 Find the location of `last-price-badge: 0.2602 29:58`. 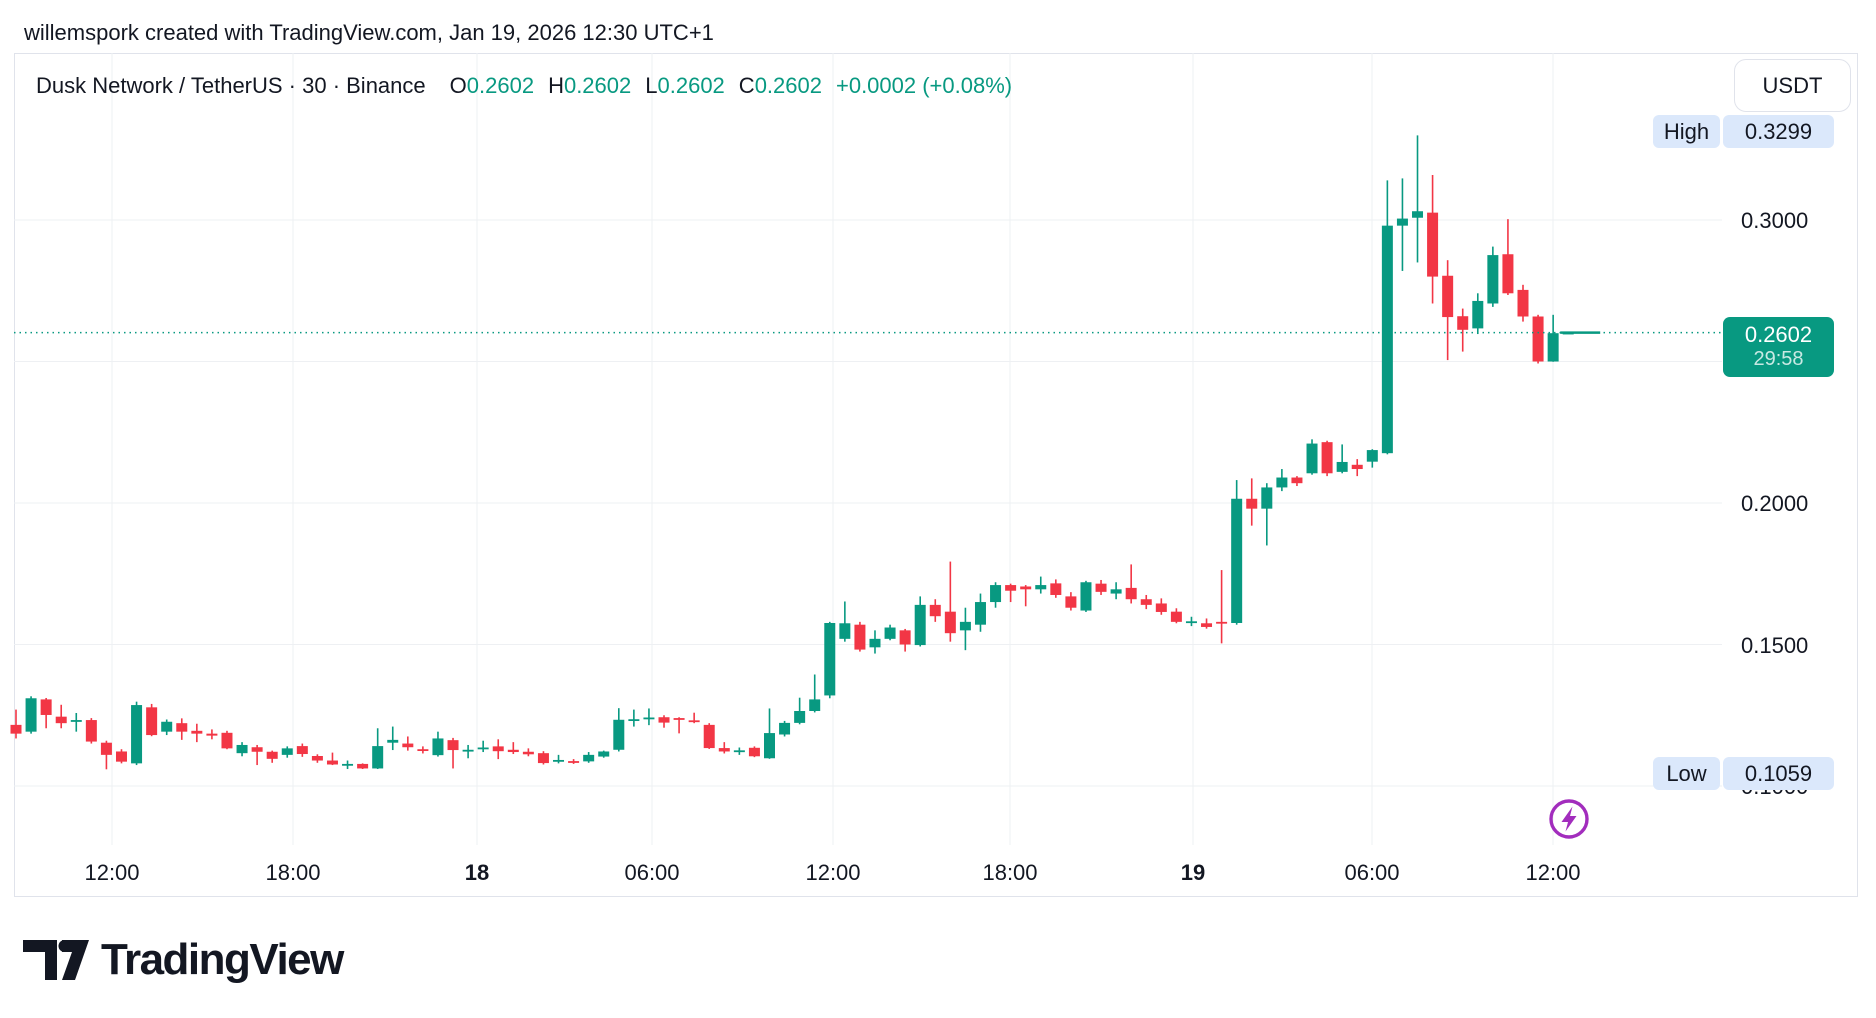

last-price-badge: 0.2602 29:58 is located at coordinates (1778, 347).